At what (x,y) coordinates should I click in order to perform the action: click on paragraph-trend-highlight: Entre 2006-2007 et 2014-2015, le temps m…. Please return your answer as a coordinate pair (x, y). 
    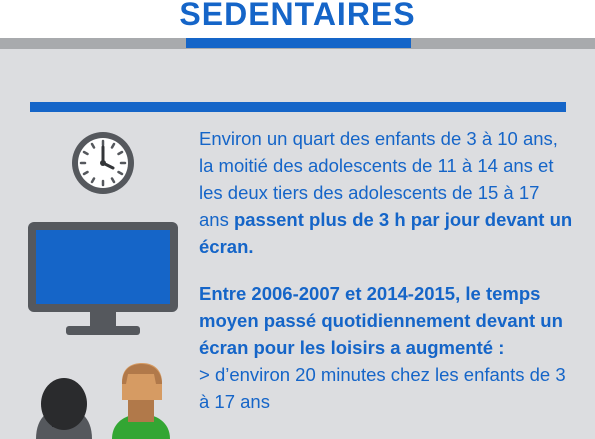
    Looking at the image, I should click on (381, 320).